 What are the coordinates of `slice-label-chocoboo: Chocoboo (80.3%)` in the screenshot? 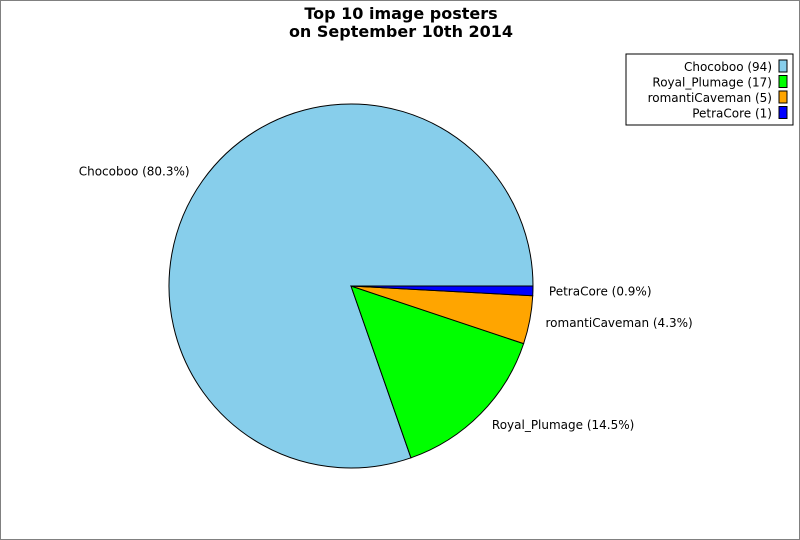 It's located at (134, 171).